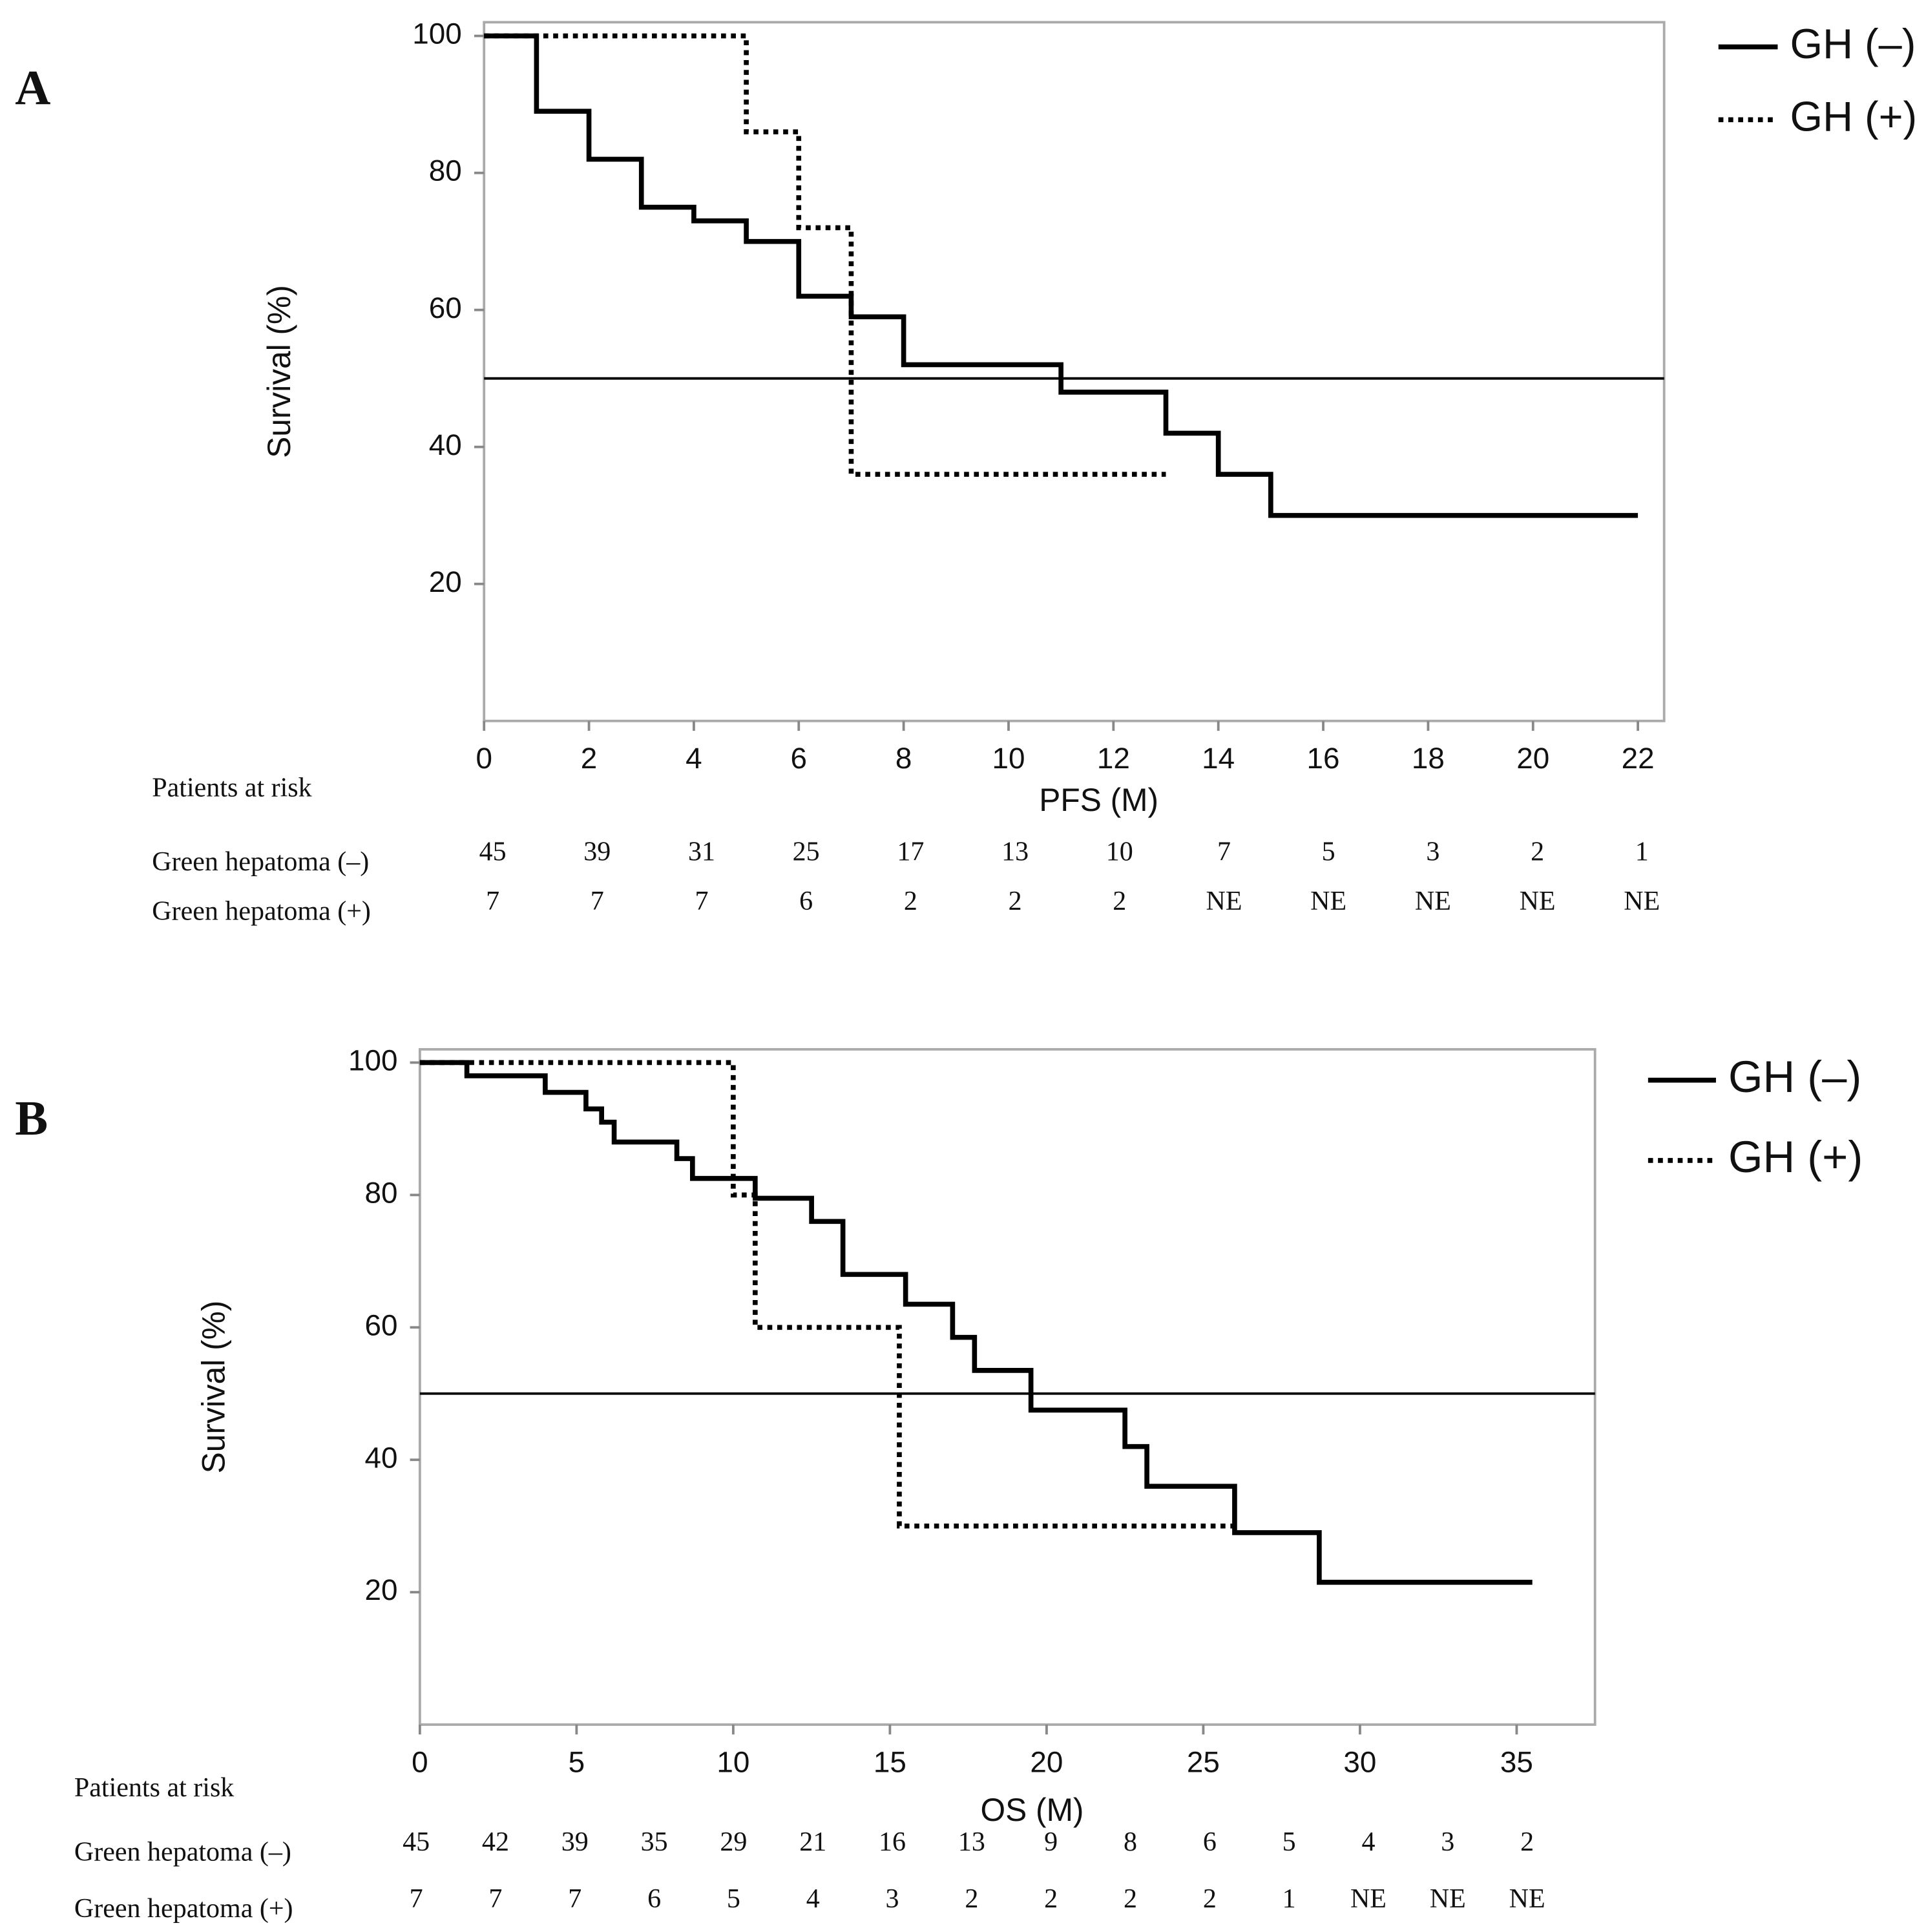  Describe the element at coordinates (1323, 758) in the screenshot. I see `x-tick-label: 16` at that location.